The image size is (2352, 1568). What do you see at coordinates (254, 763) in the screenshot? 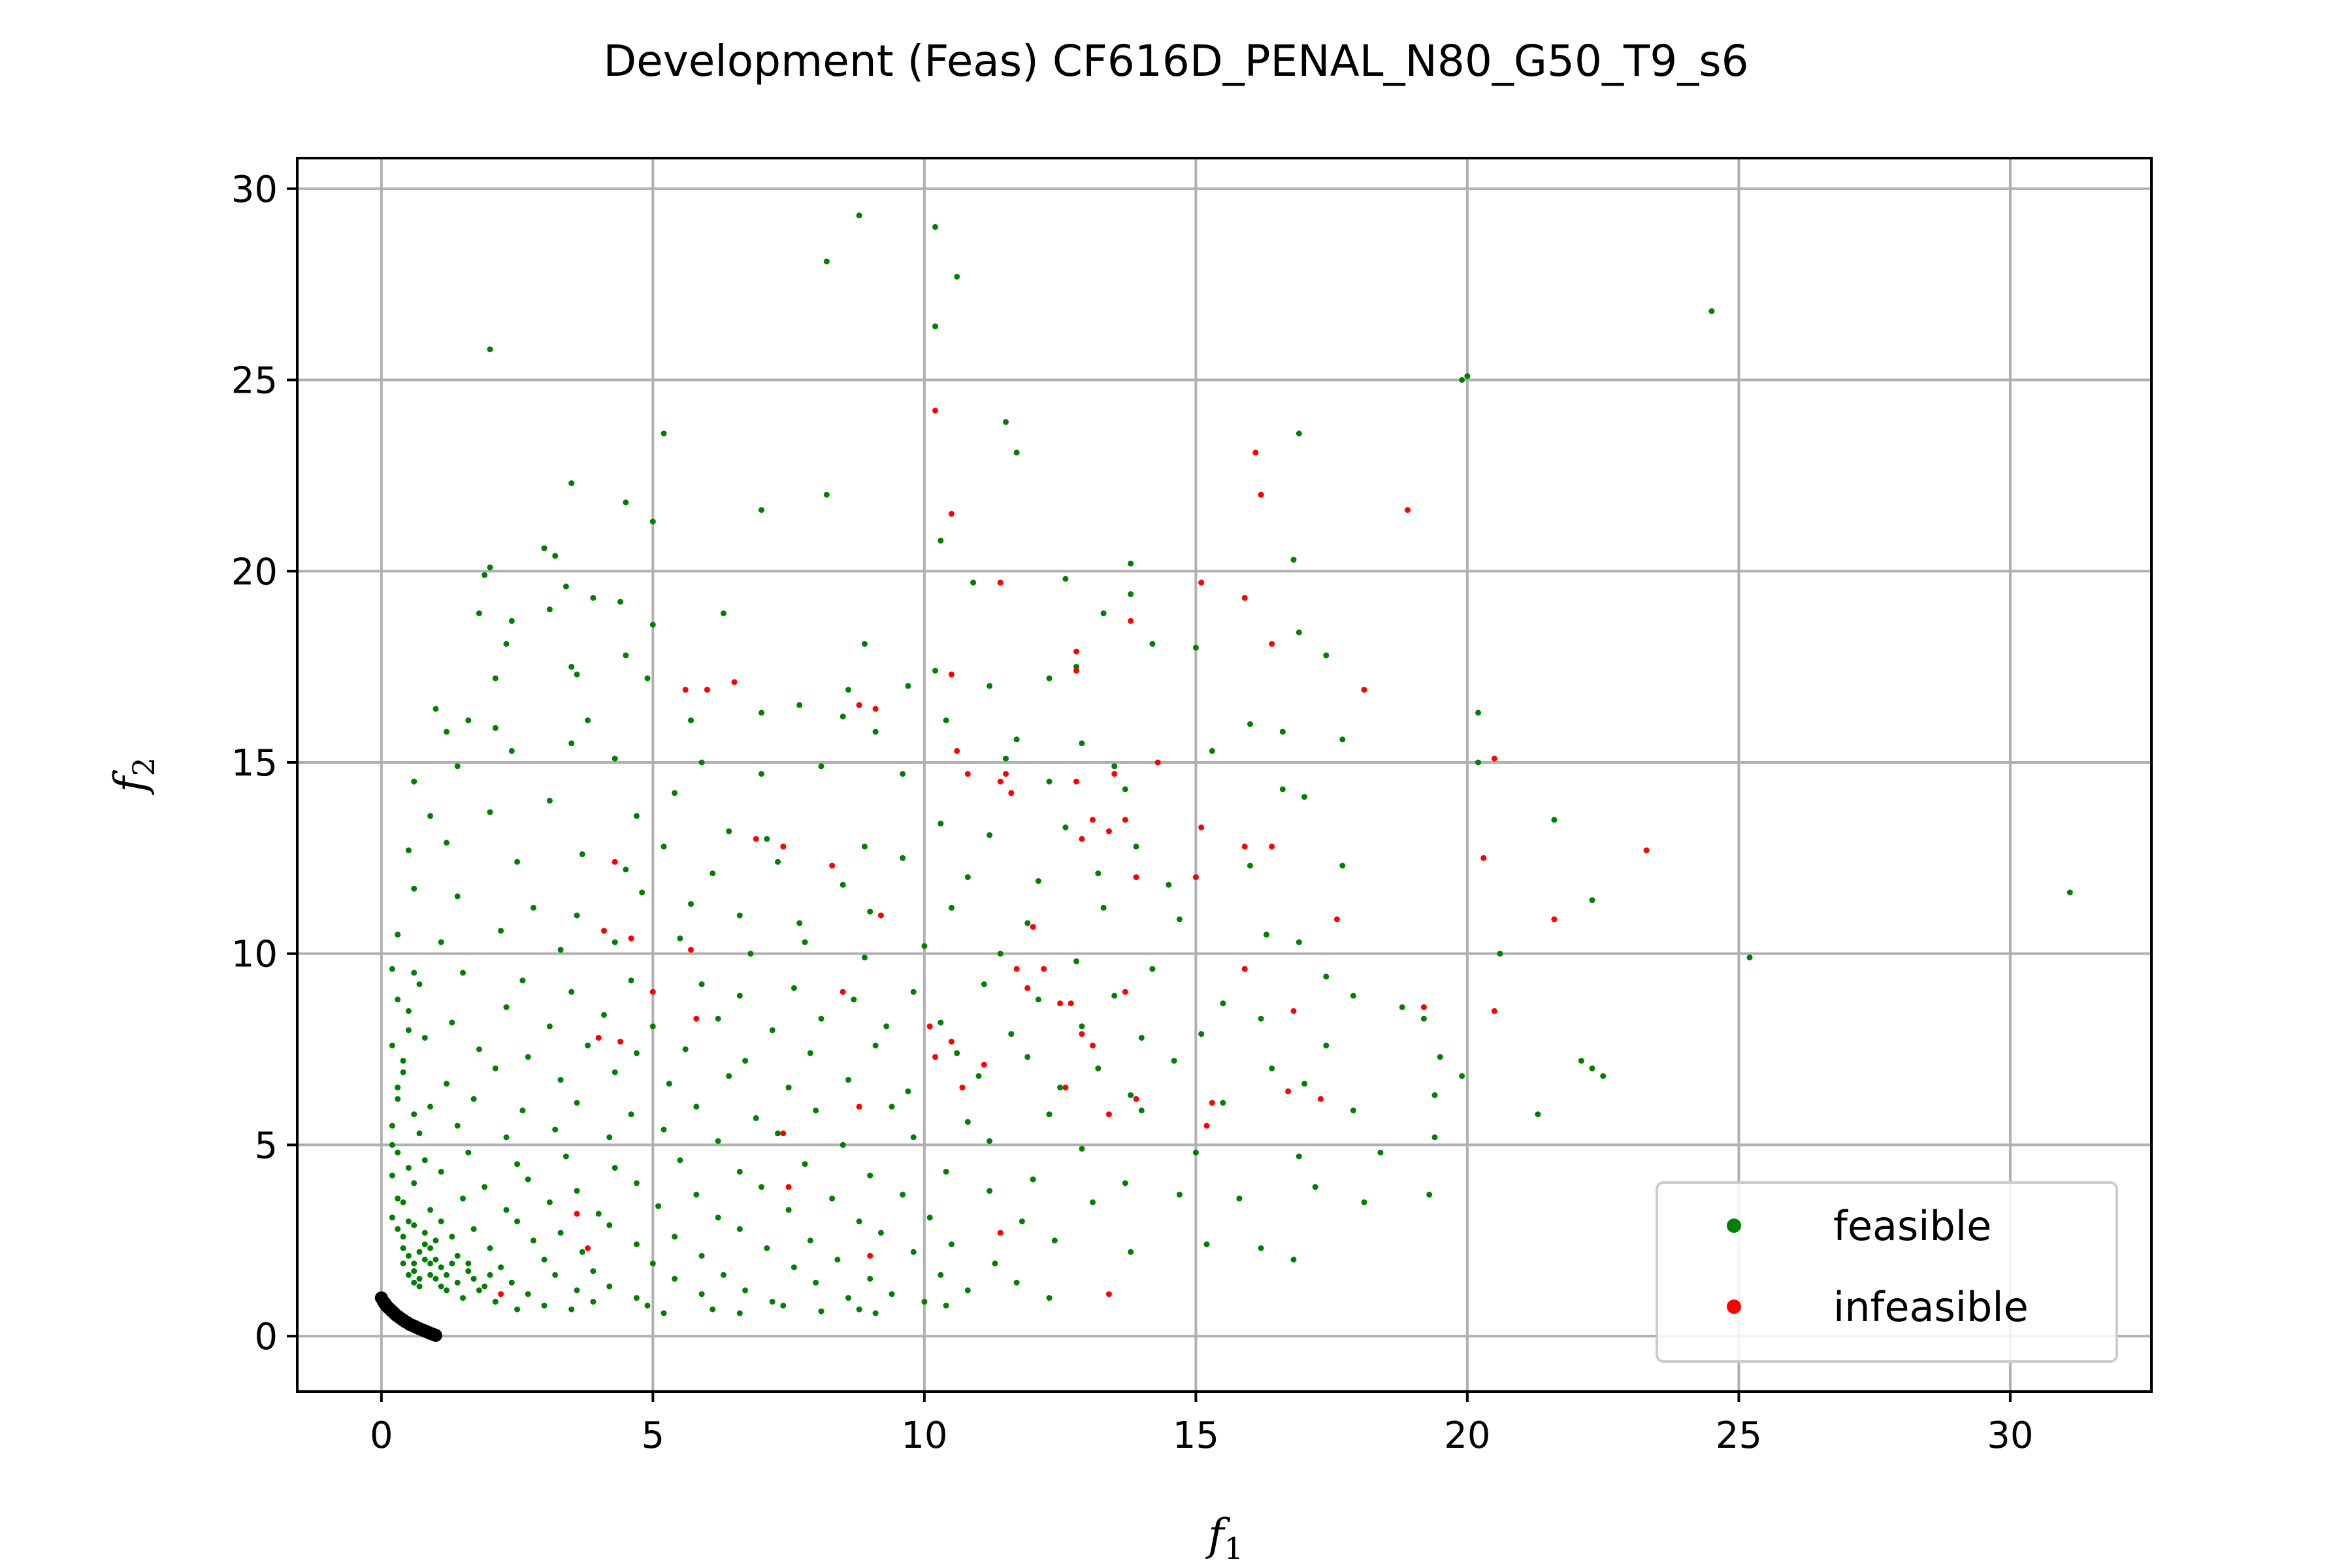
I see `y-tick-label: 15` at bounding box center [254, 763].